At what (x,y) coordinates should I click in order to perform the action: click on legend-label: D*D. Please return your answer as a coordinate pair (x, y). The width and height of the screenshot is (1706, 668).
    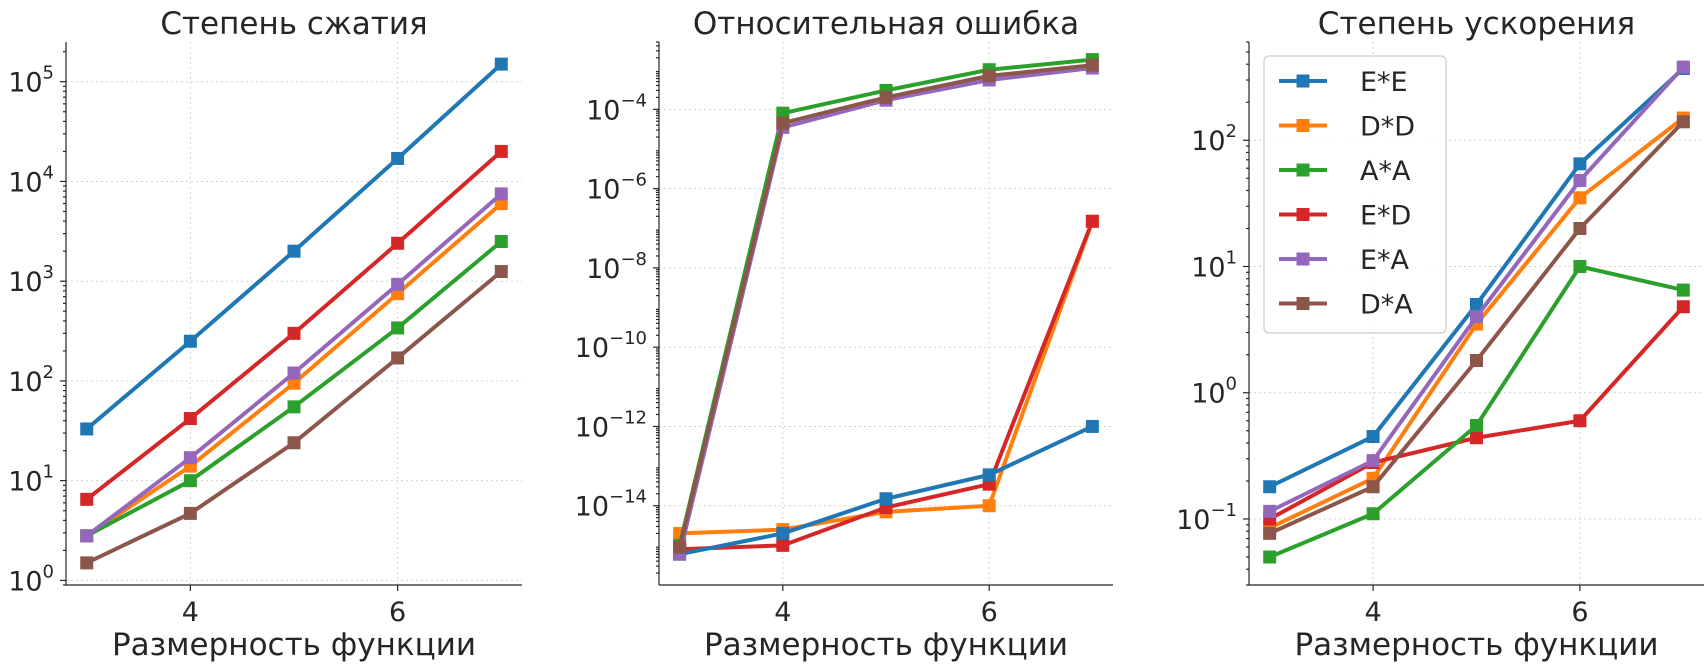
    Looking at the image, I should click on (1387, 127).